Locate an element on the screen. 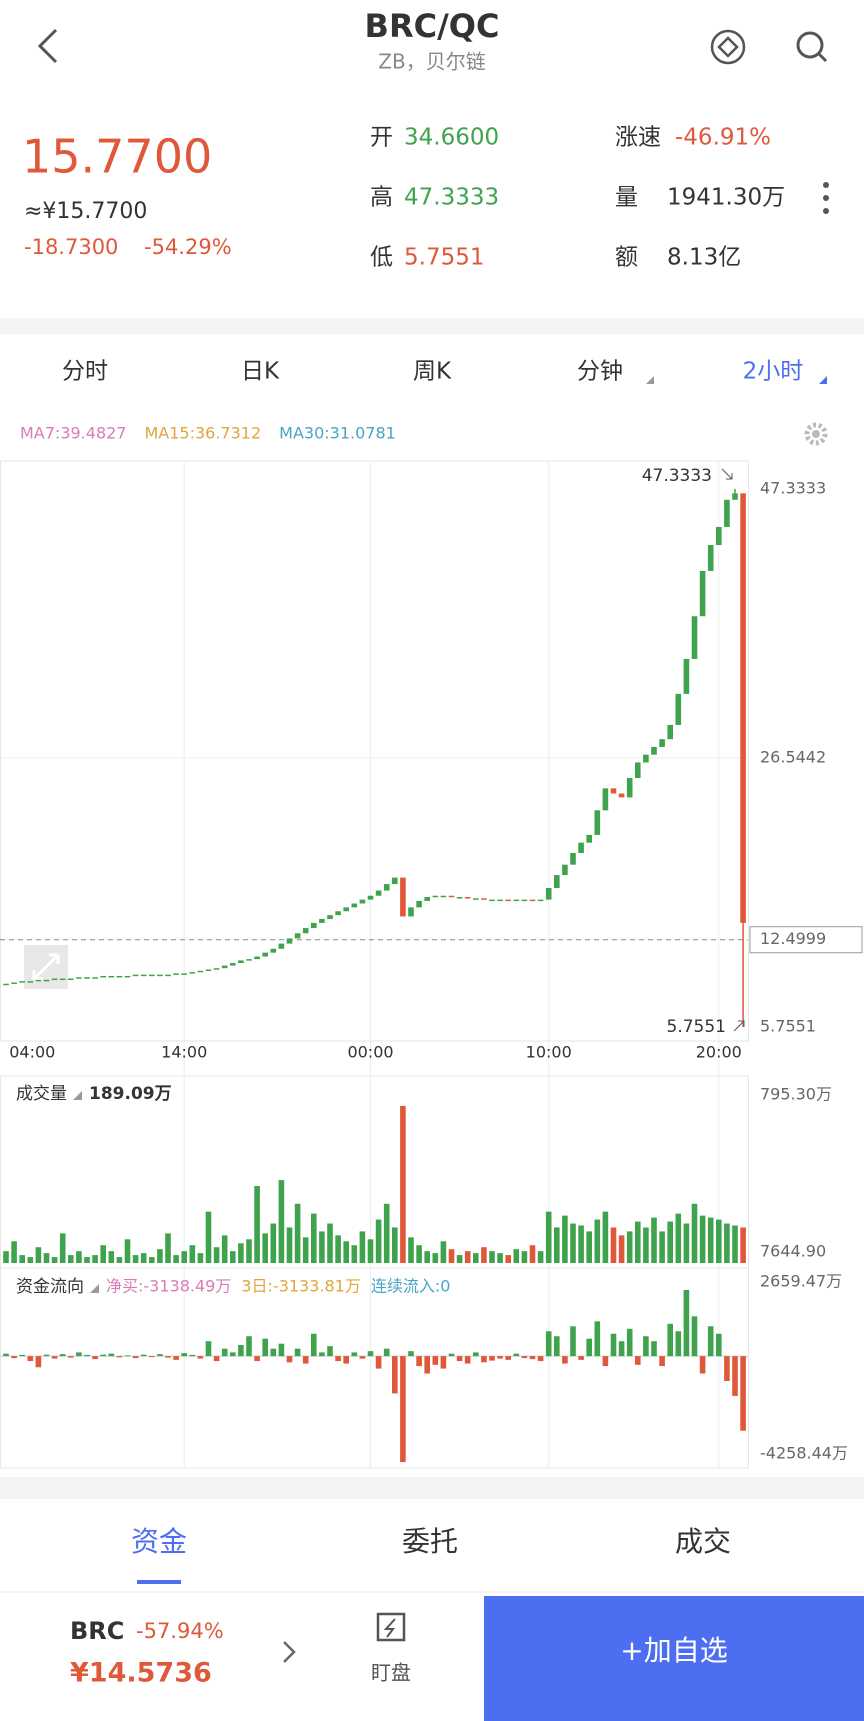  watch-icon is located at coordinates (391, 1627).